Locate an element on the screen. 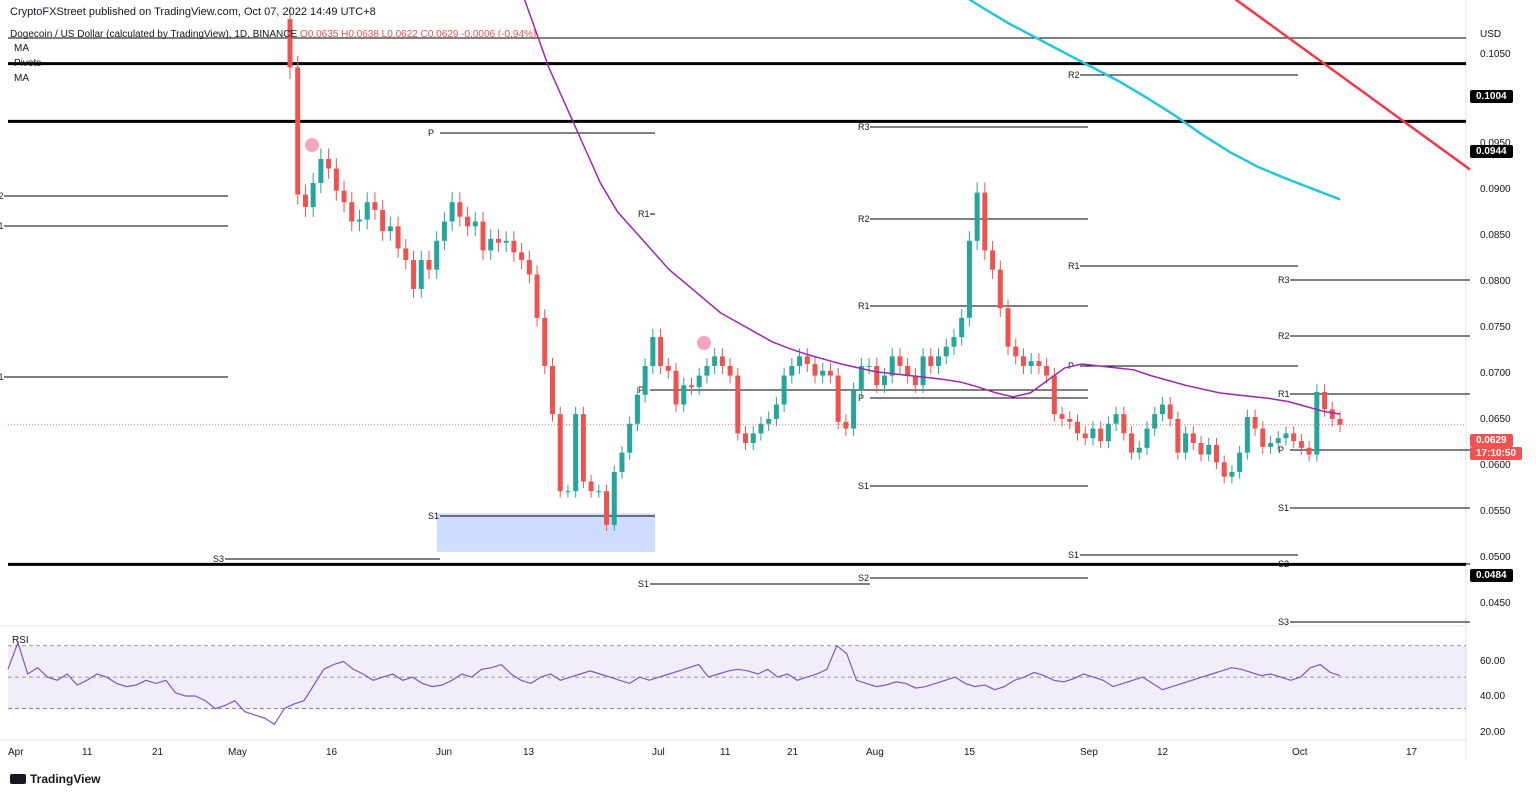  time-label-3: May is located at coordinates (237, 752).